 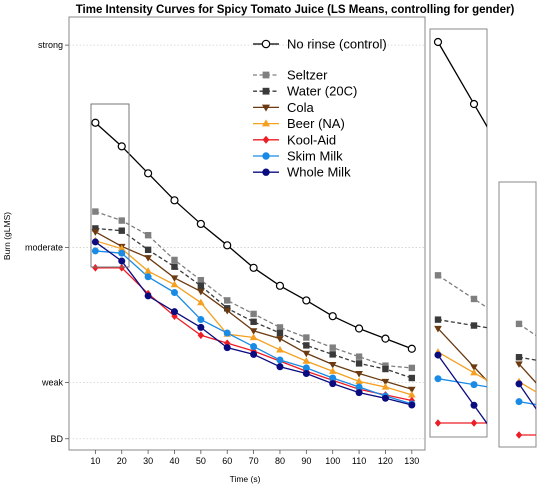 What do you see at coordinates (519, 402) in the screenshot?
I see `zoom-inset-b-point-skim-milk` at bounding box center [519, 402].